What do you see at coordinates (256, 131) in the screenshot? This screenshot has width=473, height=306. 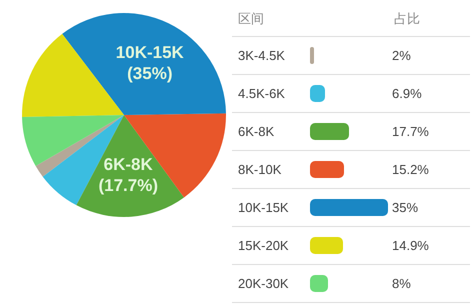 I see `category-label: 6K-8K` at bounding box center [256, 131].